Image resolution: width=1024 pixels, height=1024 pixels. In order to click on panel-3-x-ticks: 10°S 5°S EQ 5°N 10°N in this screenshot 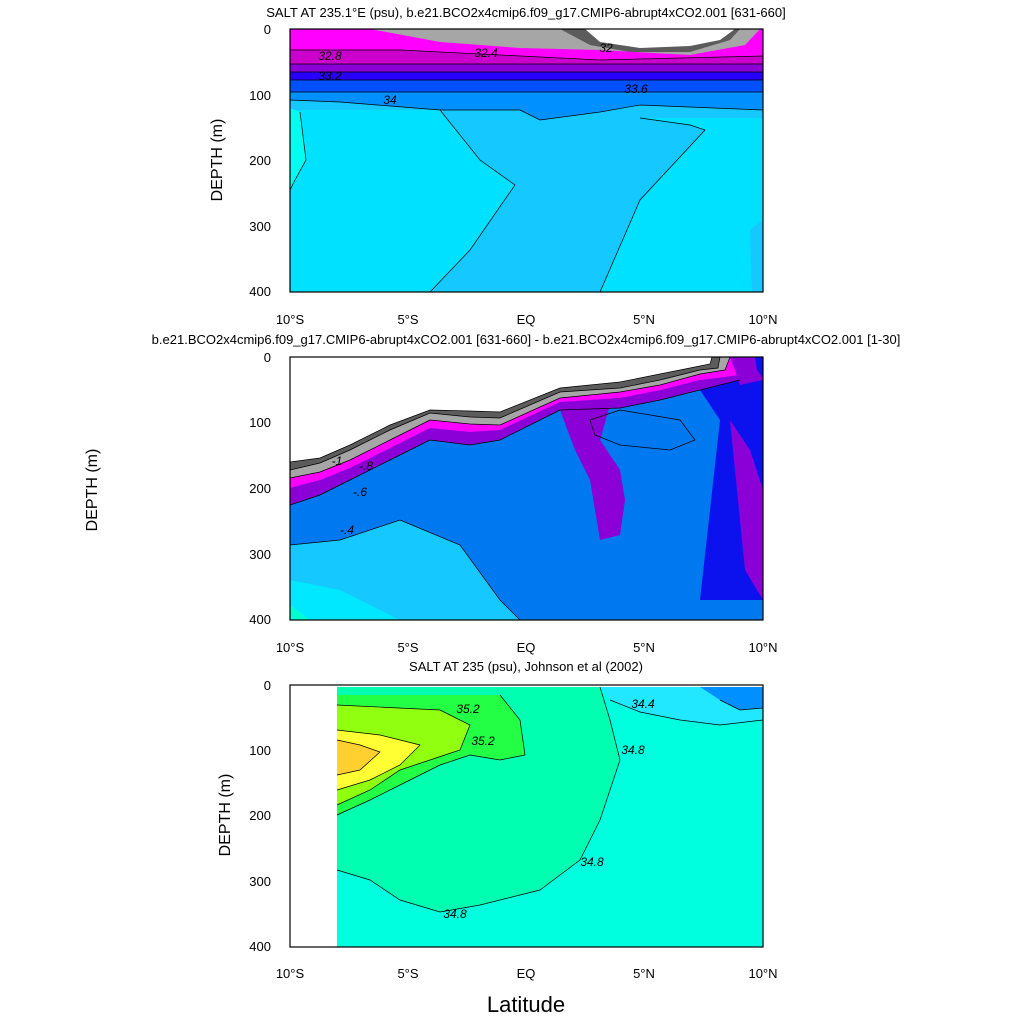, I will do `click(527, 973)`.